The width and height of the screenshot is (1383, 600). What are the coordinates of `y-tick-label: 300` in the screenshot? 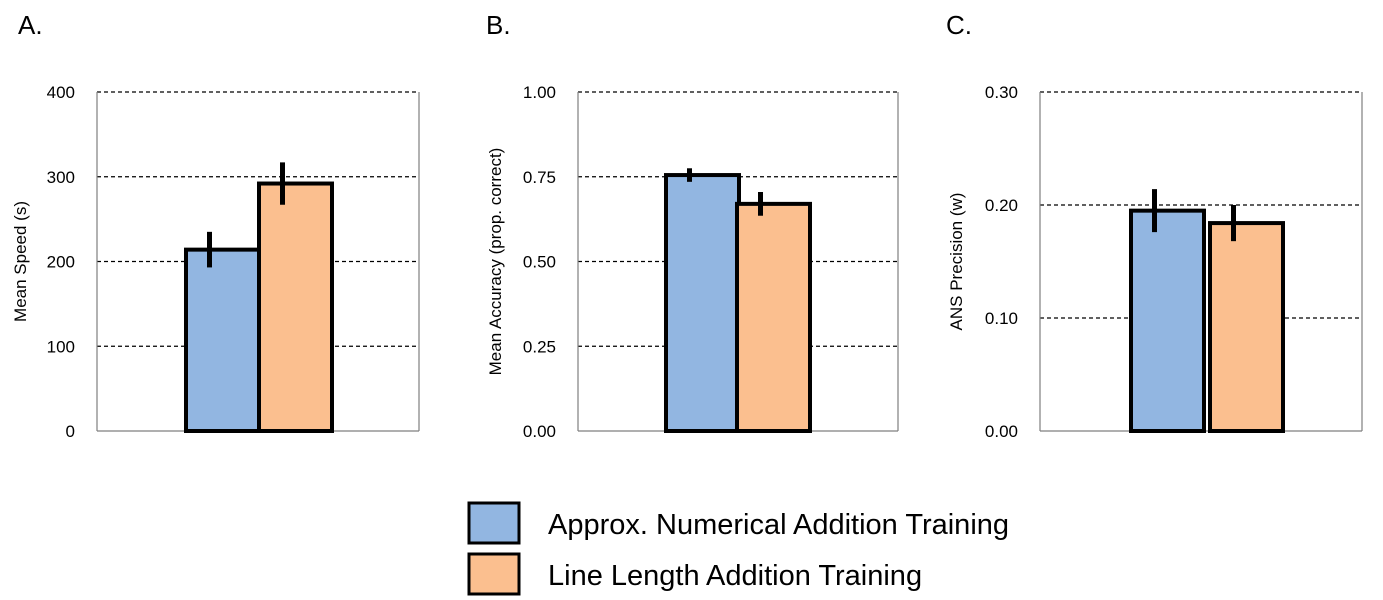 It's located at (61, 177).